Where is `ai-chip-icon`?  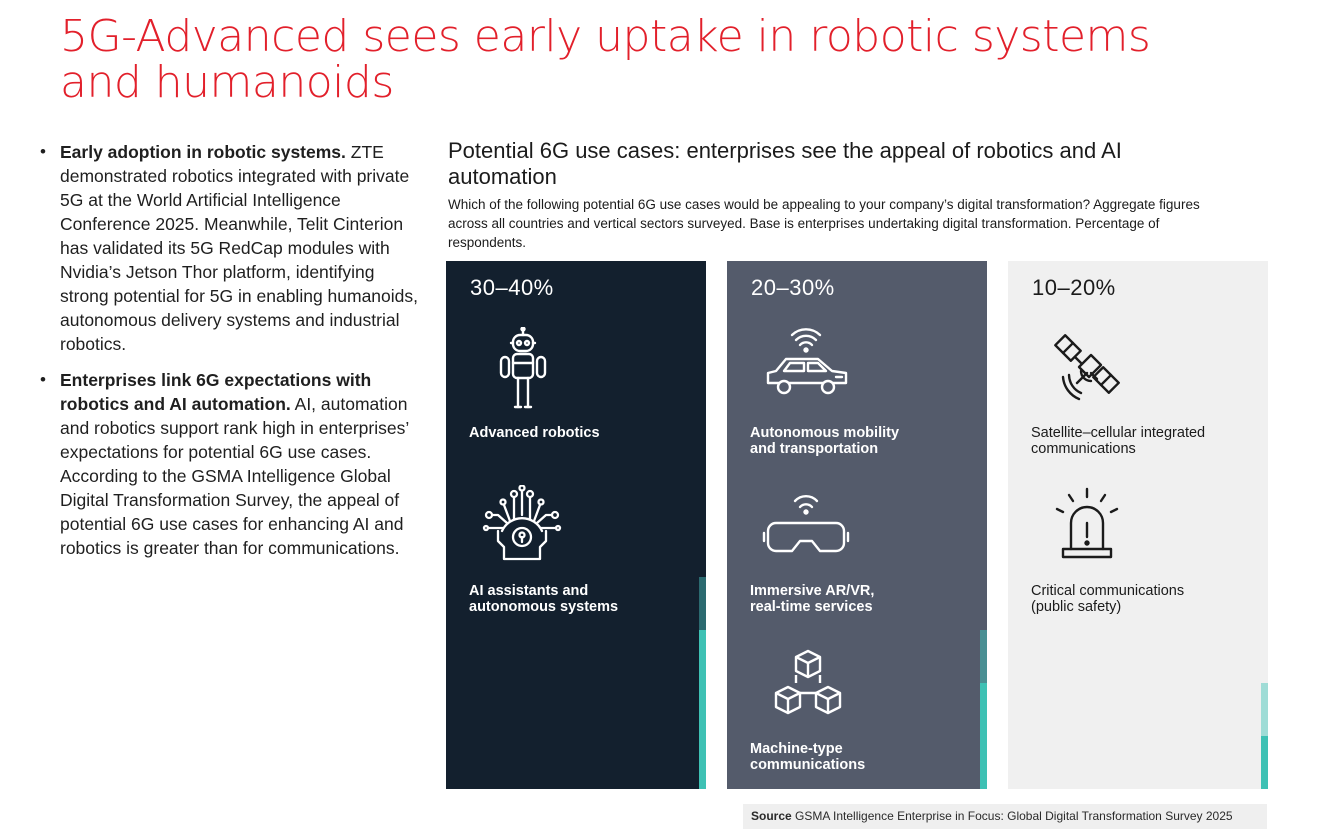
ai-chip-icon is located at coordinates (522, 523).